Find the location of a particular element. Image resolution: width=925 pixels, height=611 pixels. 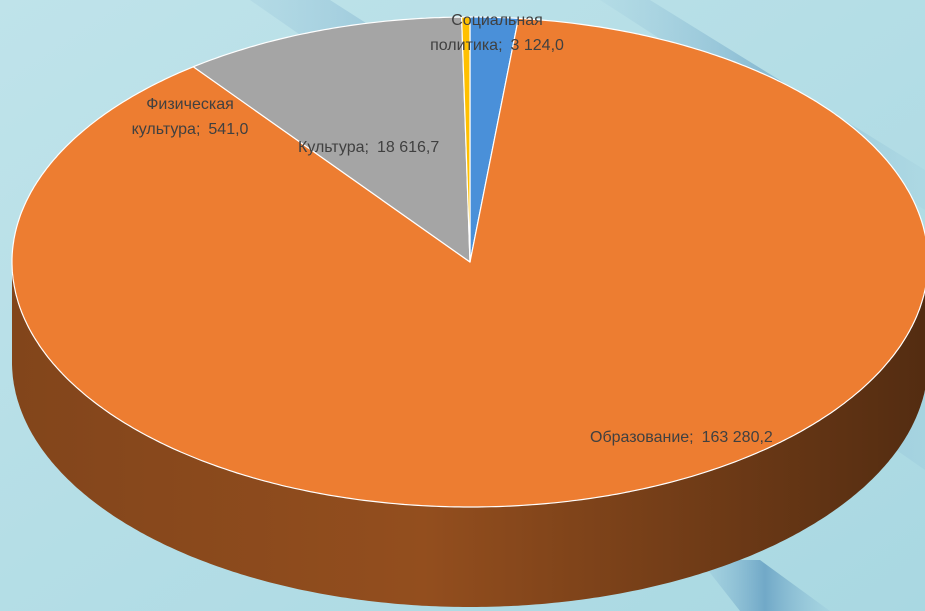

background-stripe is located at coordinates (765, 585).